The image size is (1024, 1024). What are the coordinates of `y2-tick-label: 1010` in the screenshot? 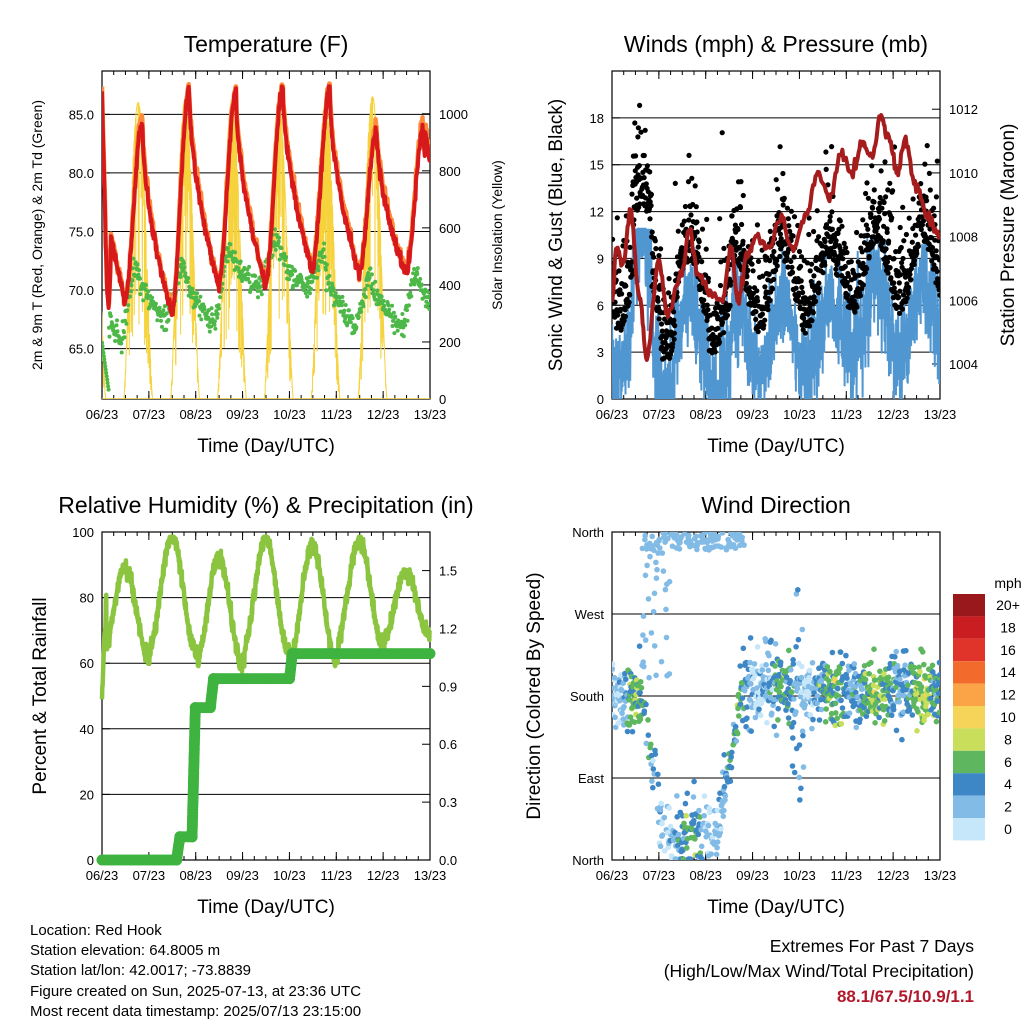 It's located at (963, 173).